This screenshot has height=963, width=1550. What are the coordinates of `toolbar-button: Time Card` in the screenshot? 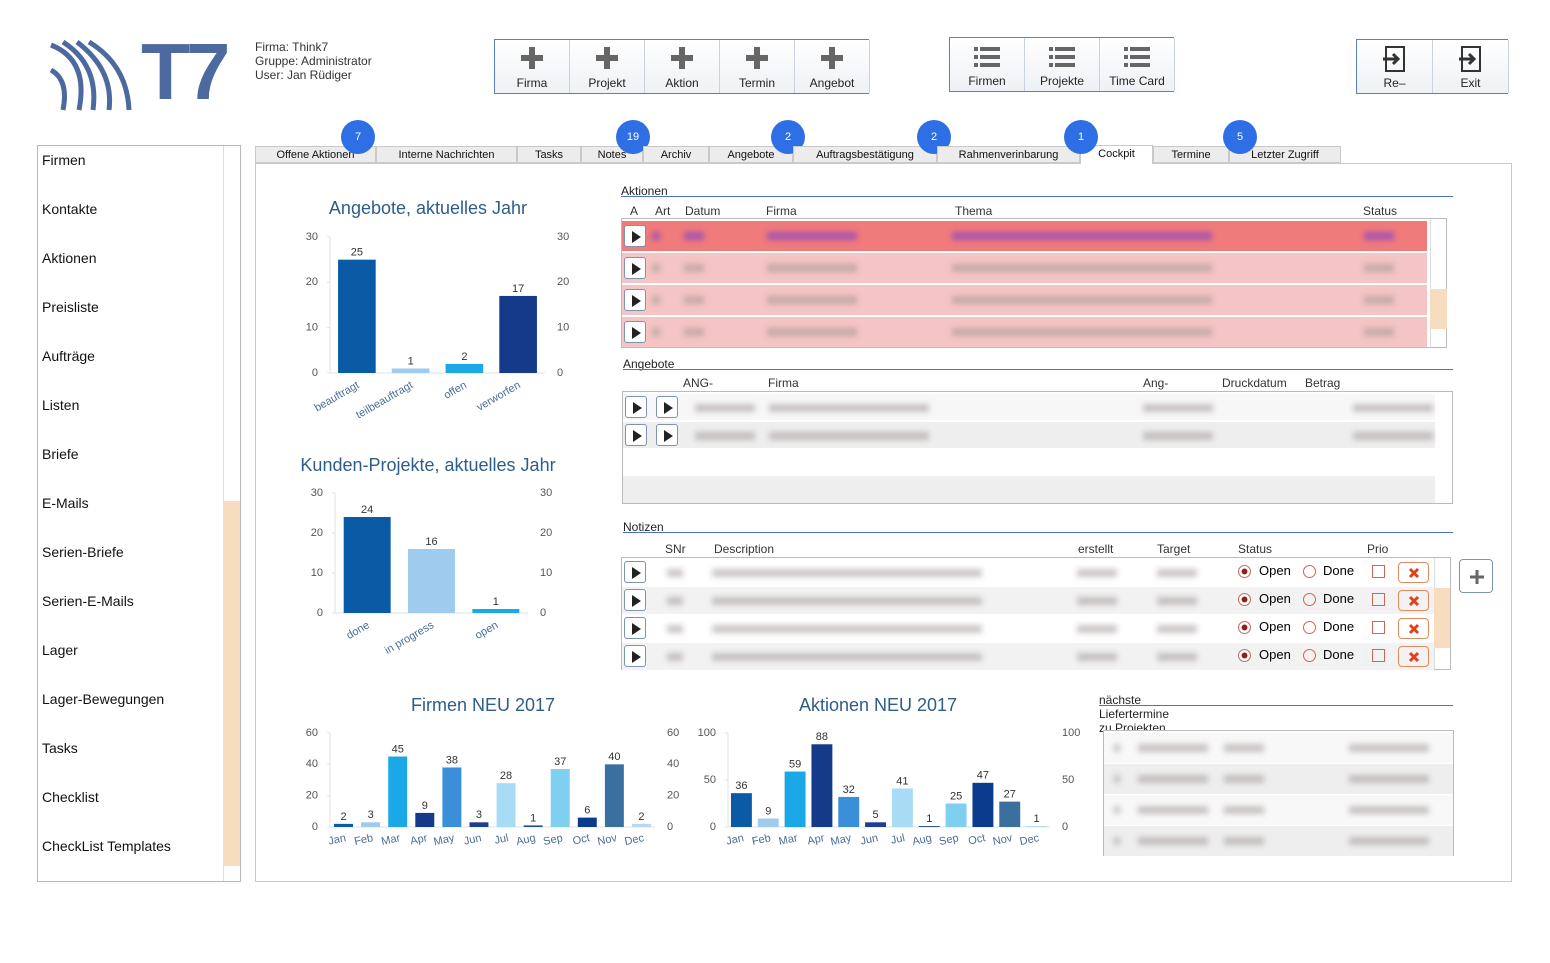 It's located at (1137, 64).